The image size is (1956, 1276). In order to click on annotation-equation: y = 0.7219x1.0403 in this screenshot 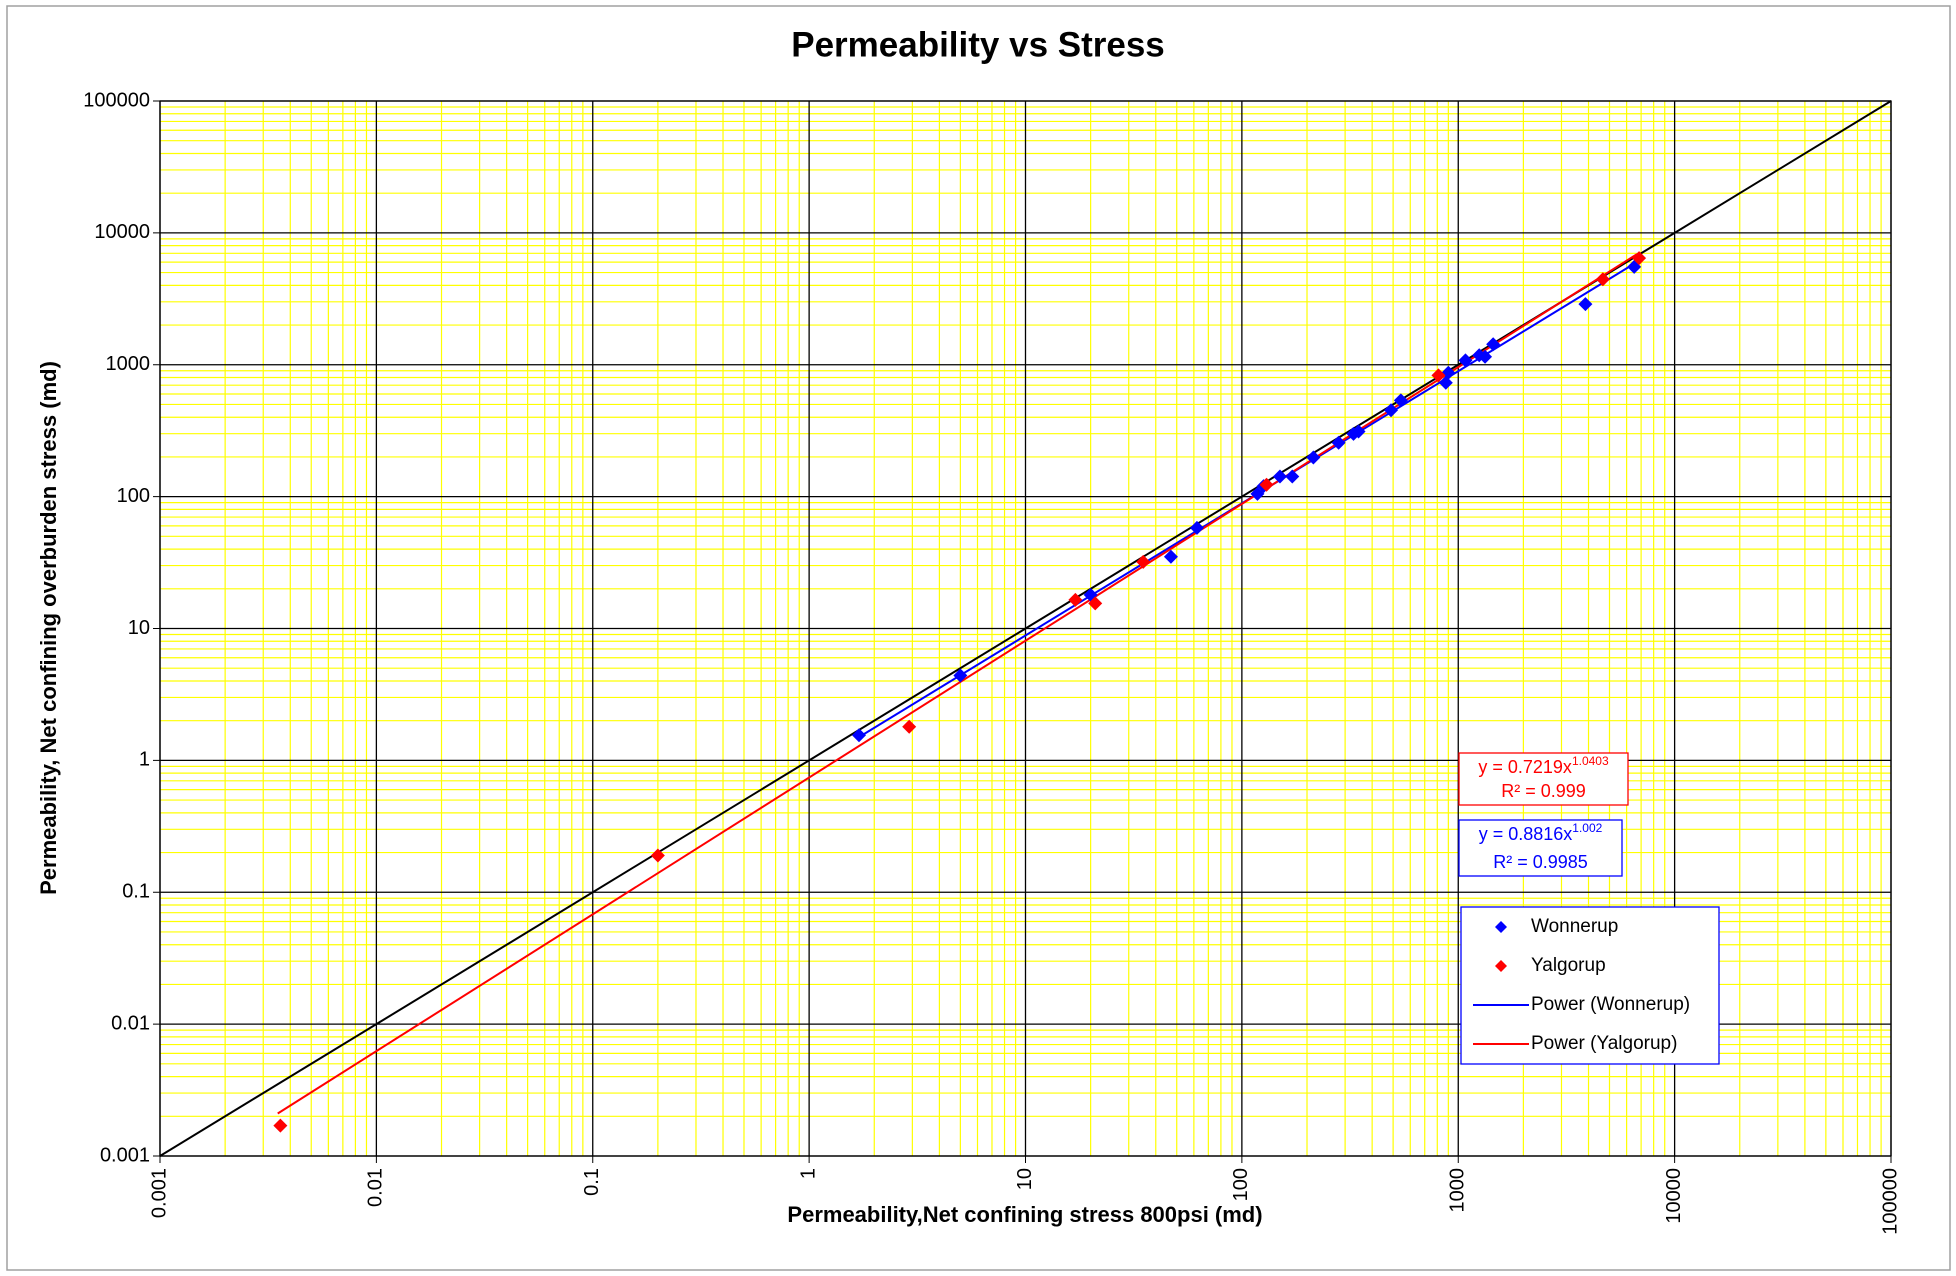, I will do `click(1543, 765)`.